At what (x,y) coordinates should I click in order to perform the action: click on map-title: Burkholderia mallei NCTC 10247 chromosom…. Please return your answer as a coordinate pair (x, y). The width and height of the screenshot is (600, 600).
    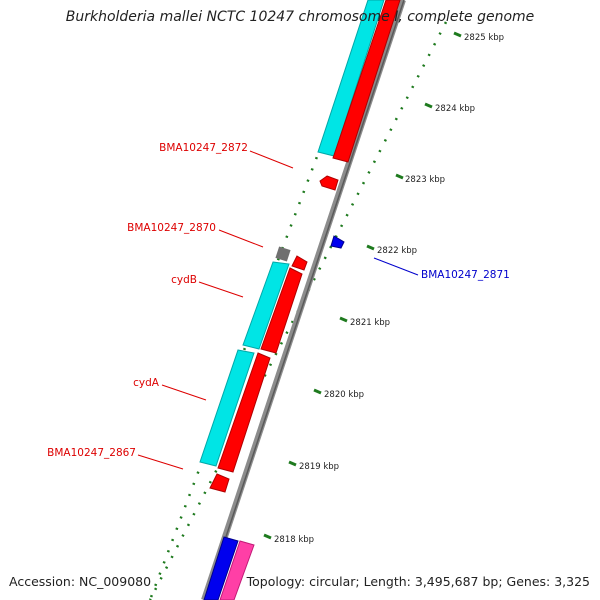
    Looking at the image, I should click on (300, 17).